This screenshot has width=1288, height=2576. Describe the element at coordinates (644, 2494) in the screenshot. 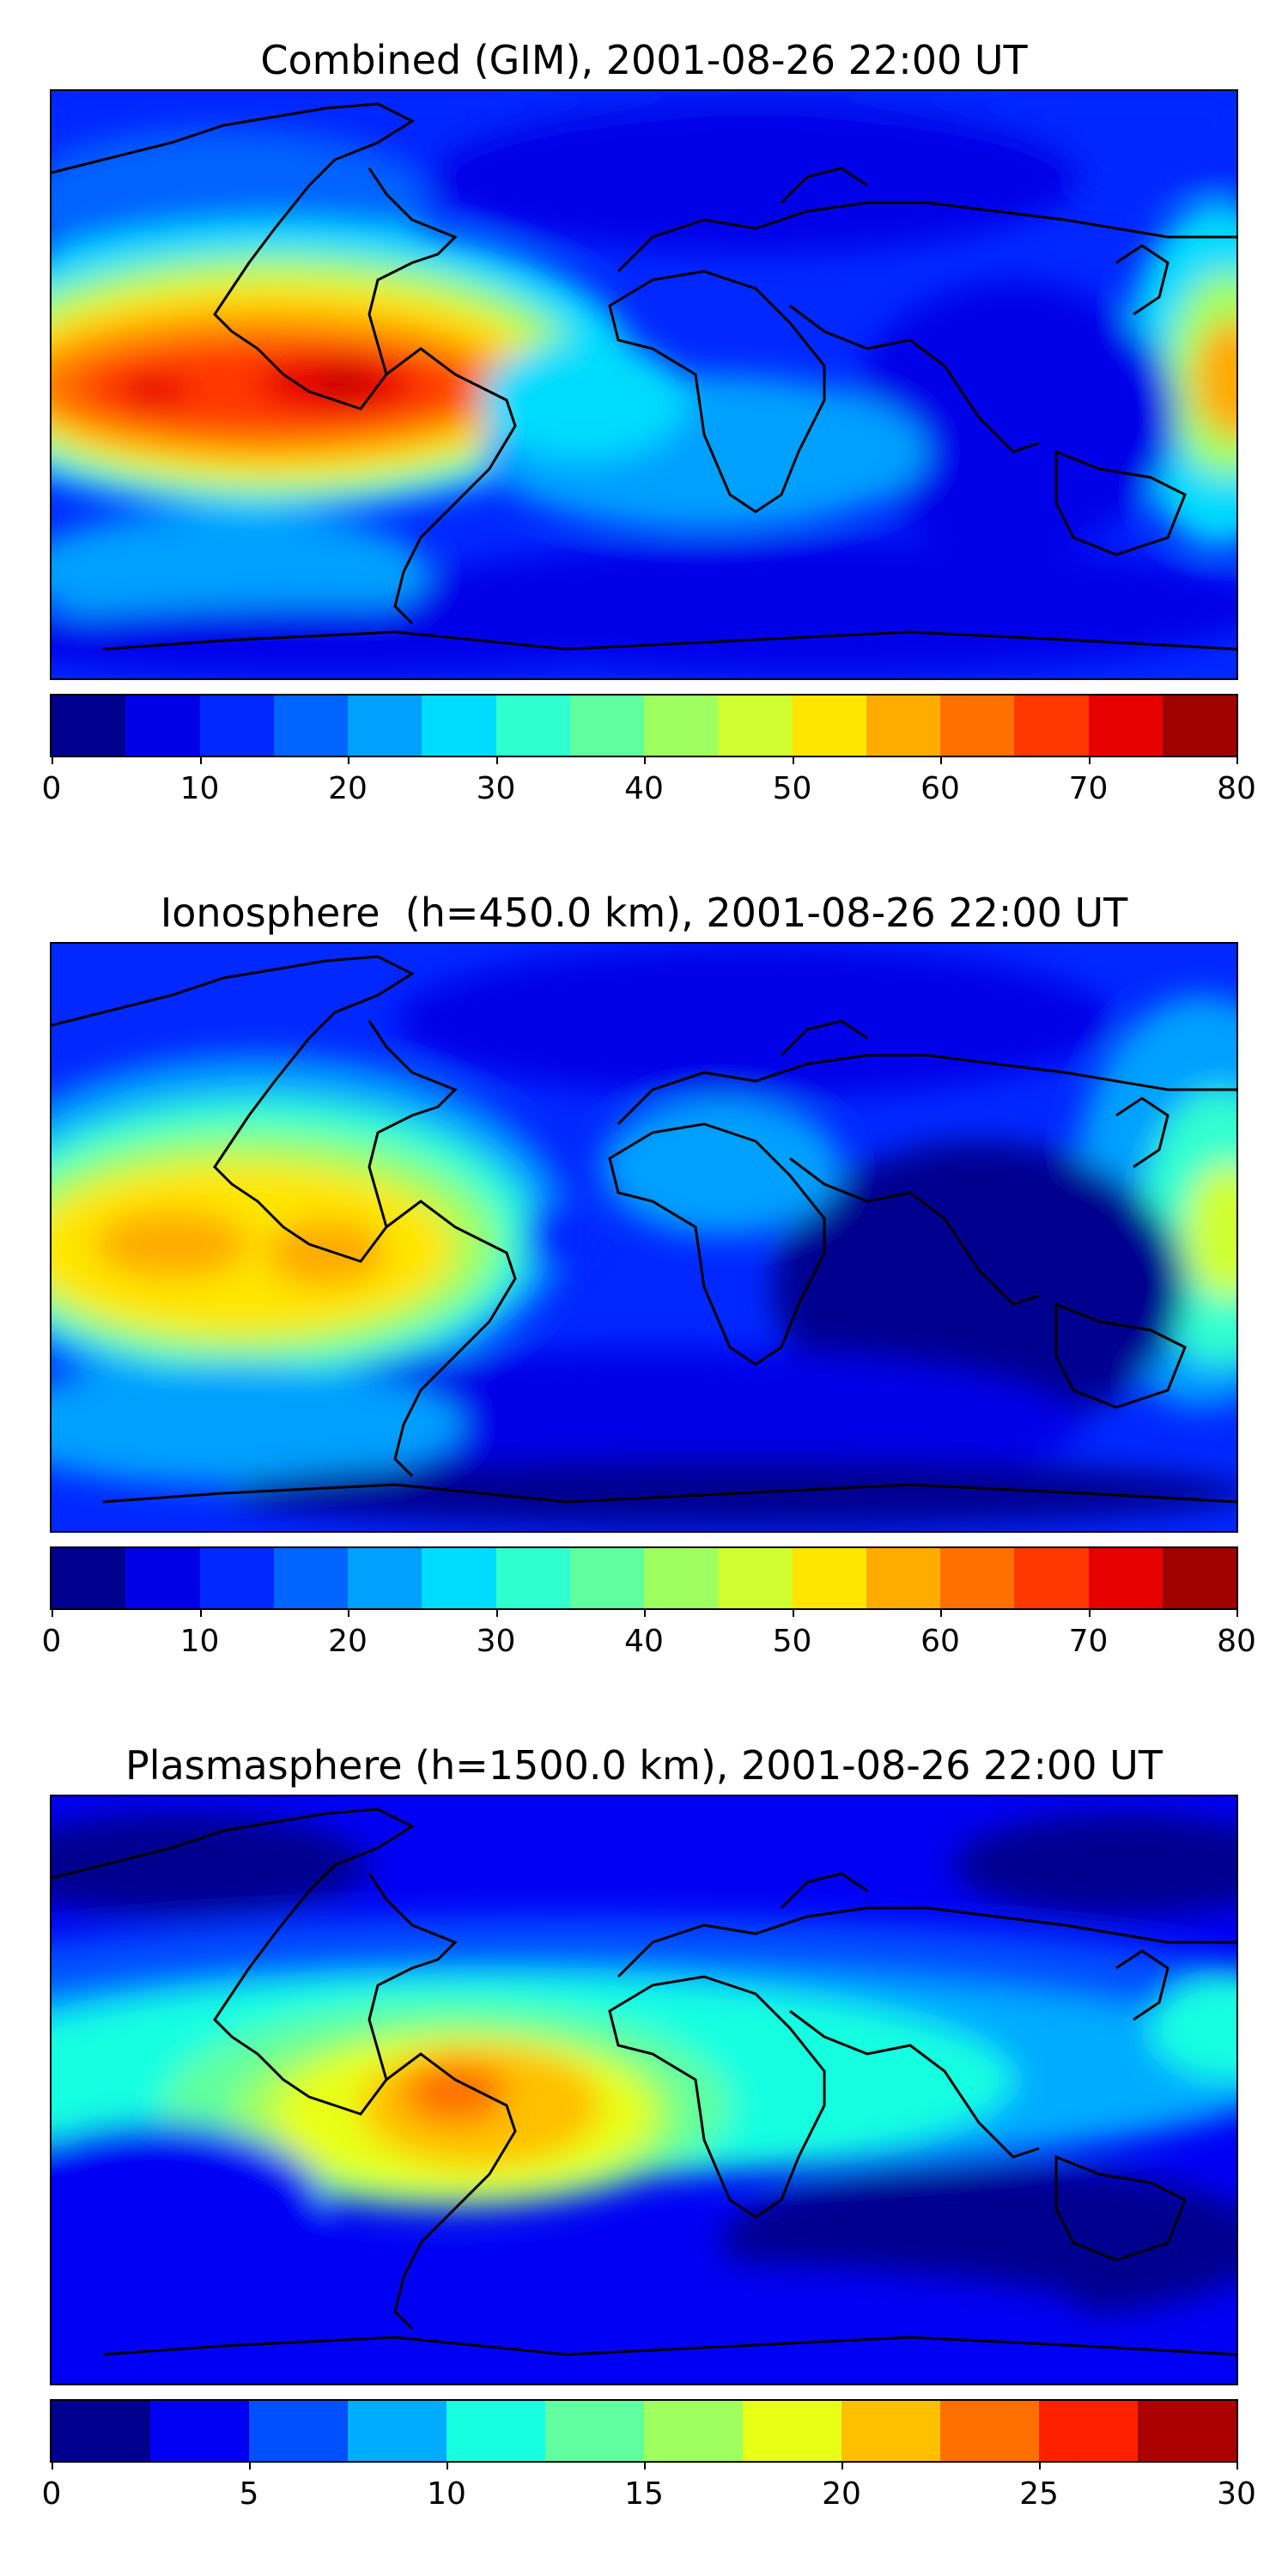

I see `tick-label: 15` at that location.